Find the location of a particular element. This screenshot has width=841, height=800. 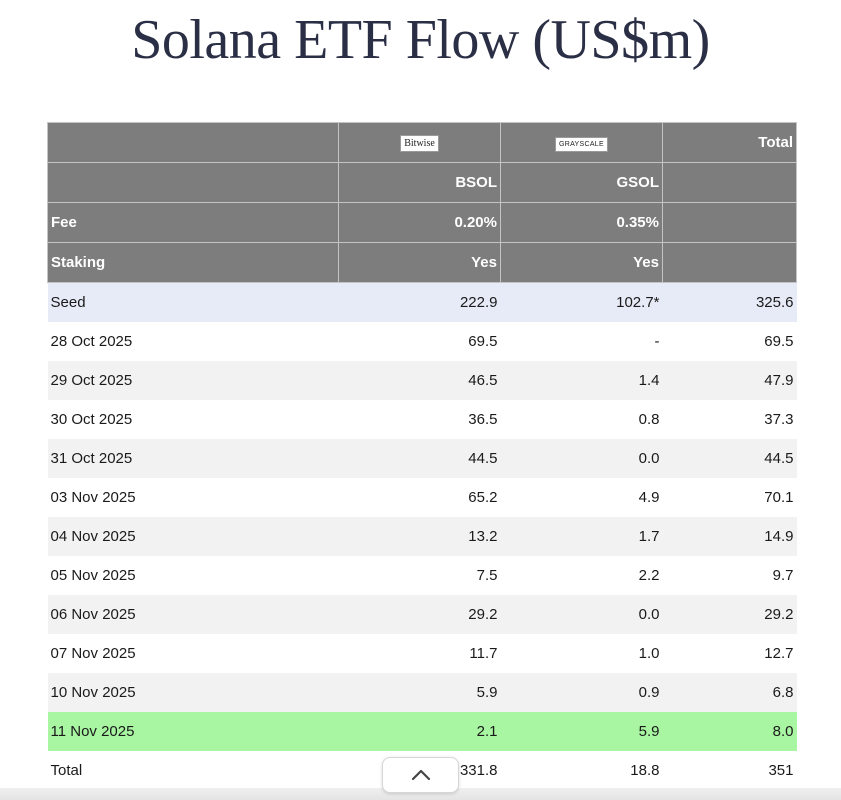

bsol-value: 5.9 is located at coordinates (419, 692).